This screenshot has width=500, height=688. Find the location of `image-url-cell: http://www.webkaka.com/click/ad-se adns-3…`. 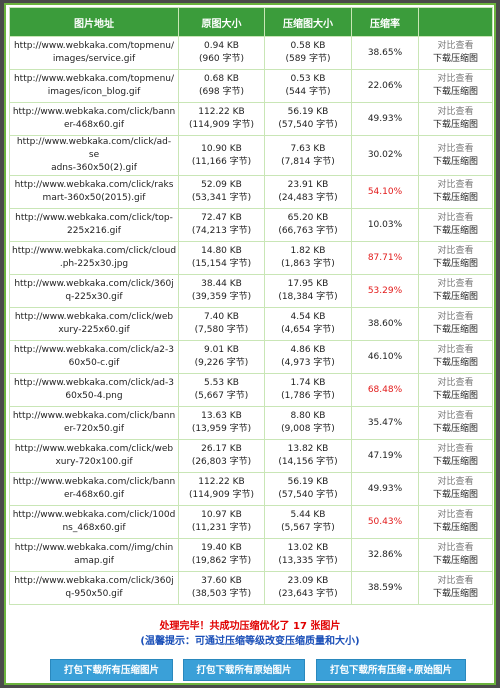

image-url-cell: http://www.webkaka.com/click/ad-se adns-3… is located at coordinates (94, 155).